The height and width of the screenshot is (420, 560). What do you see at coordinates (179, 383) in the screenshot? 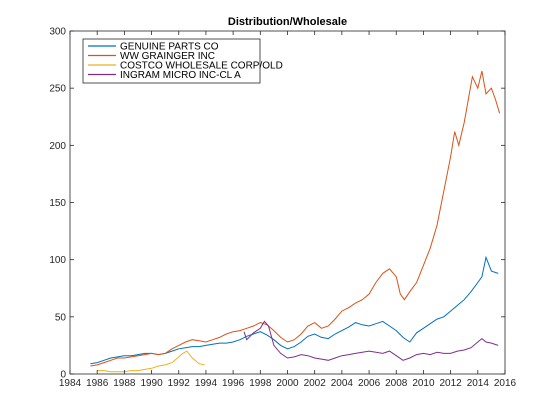
I see `x-tick-label: 1992` at bounding box center [179, 383].